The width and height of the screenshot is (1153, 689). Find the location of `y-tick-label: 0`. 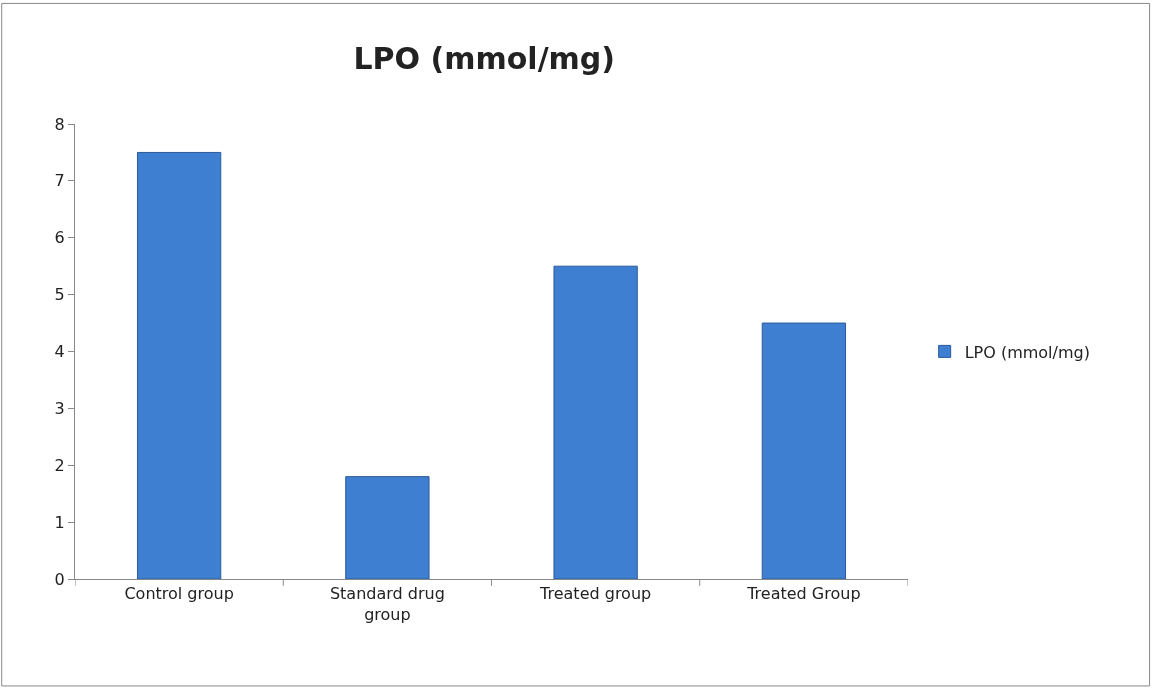

y-tick-label: 0 is located at coordinates (59, 579).